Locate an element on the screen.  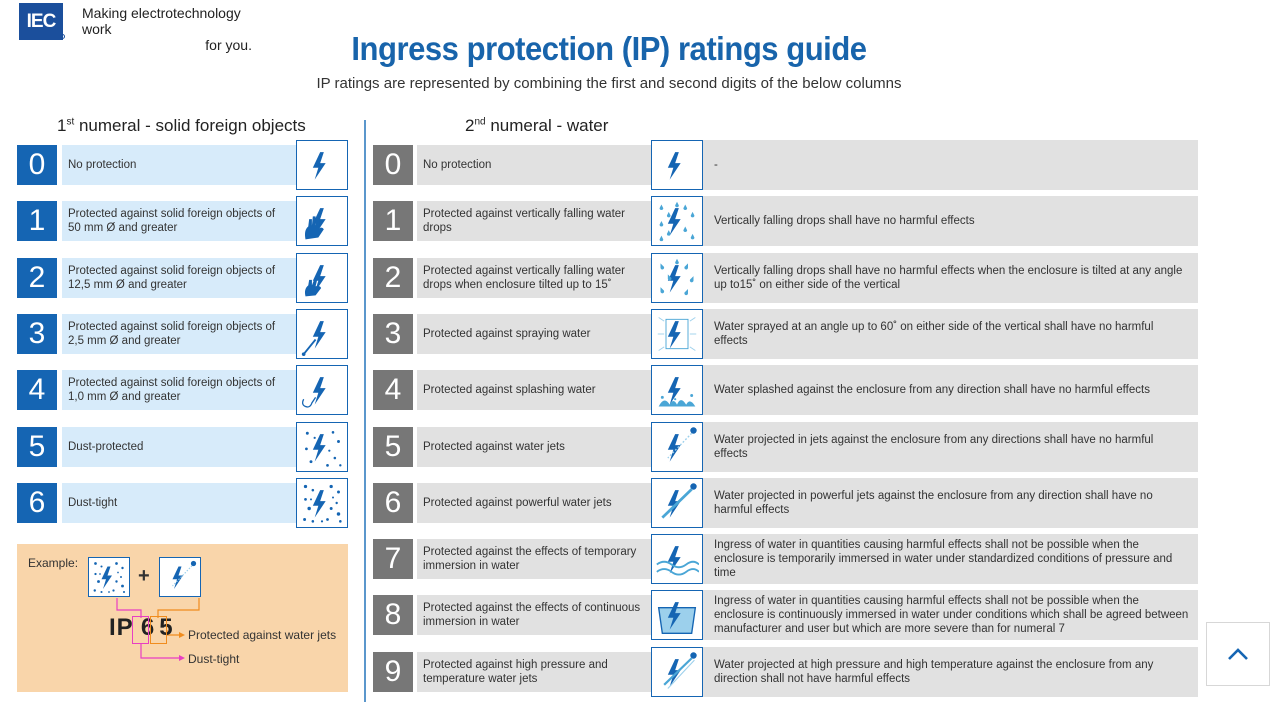
registered-mark-icon is located at coordinates (62, 36).